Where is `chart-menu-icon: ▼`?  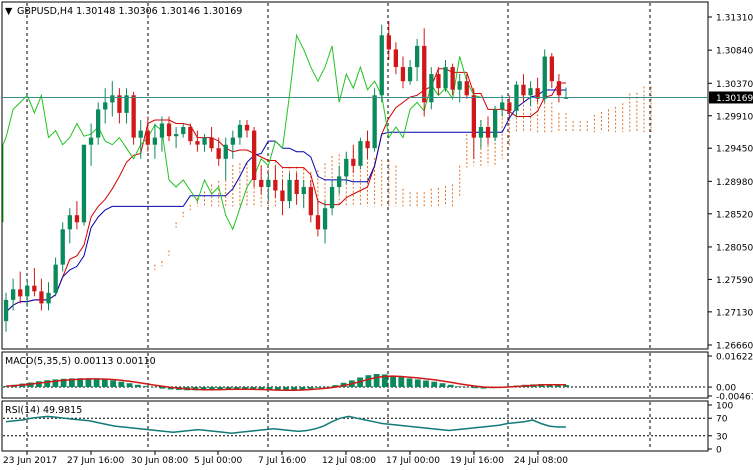
chart-menu-icon: ▼ is located at coordinates (9, 11).